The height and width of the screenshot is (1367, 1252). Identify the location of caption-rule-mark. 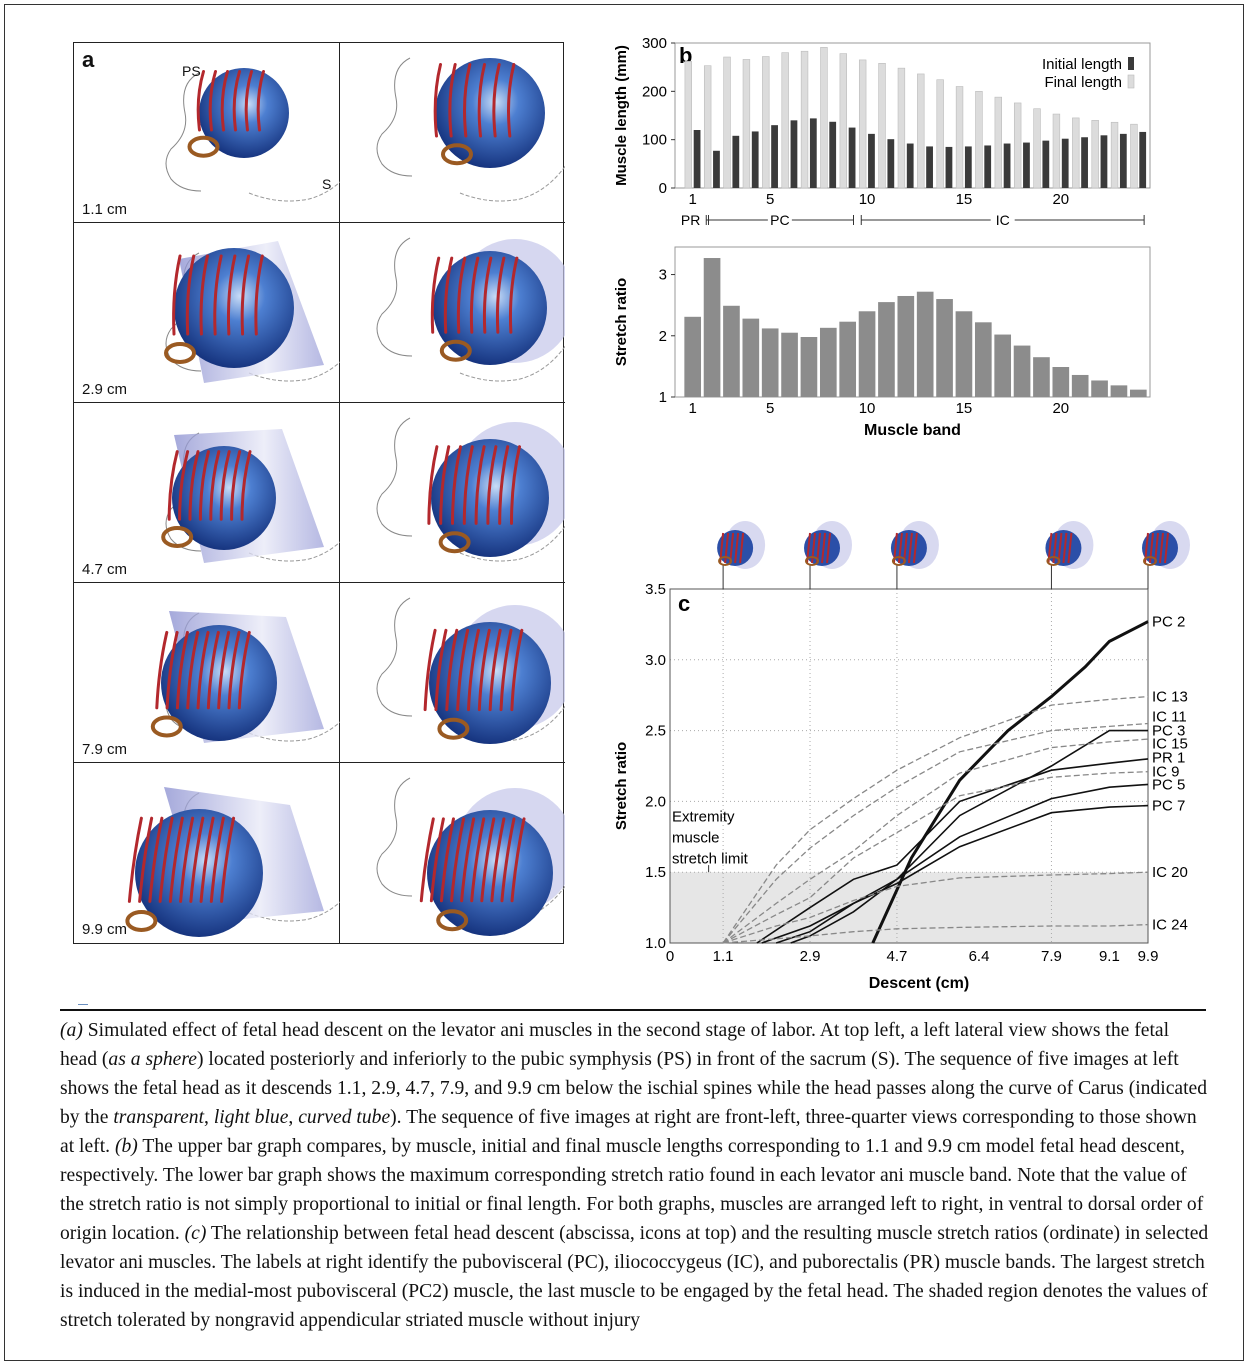
(83, 1004).